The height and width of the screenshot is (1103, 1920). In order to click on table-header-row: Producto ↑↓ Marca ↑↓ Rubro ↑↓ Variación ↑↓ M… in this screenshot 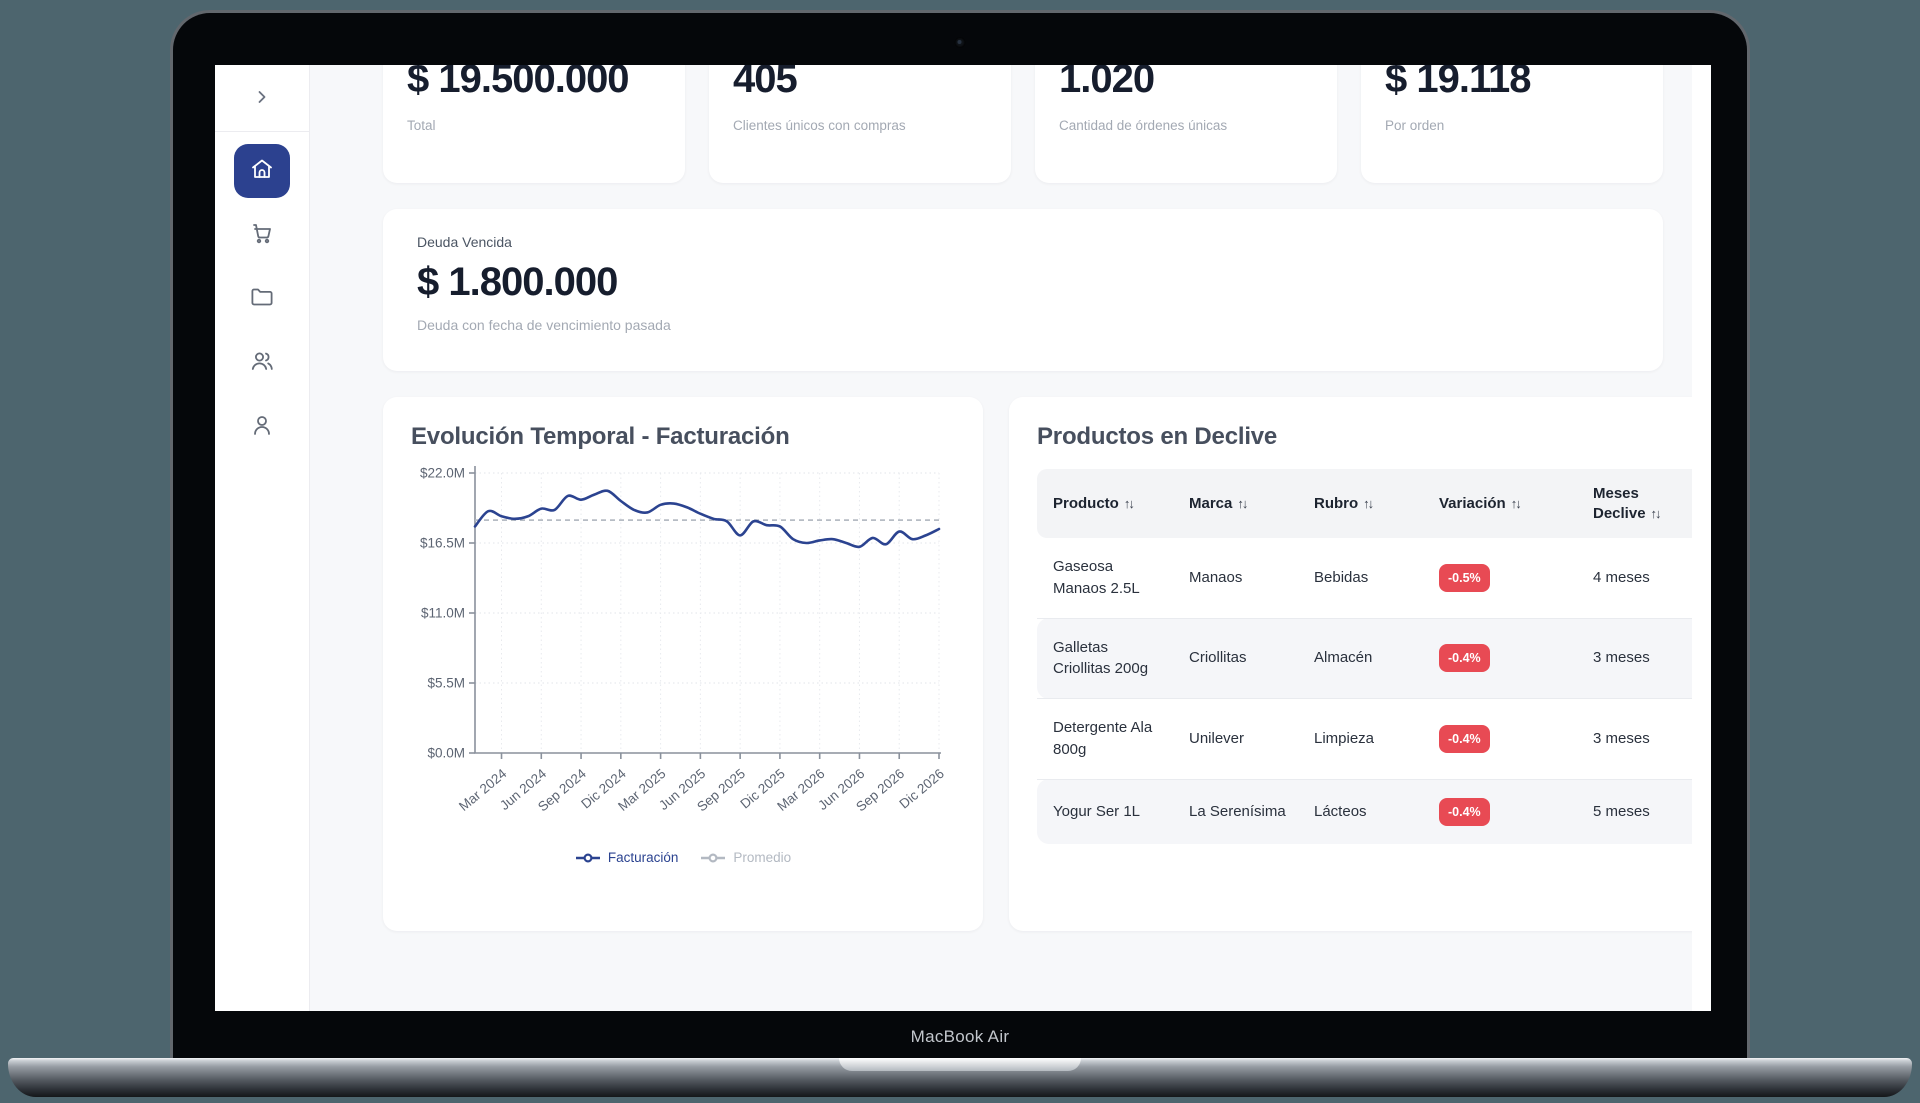, I will do `click(1374, 503)`.